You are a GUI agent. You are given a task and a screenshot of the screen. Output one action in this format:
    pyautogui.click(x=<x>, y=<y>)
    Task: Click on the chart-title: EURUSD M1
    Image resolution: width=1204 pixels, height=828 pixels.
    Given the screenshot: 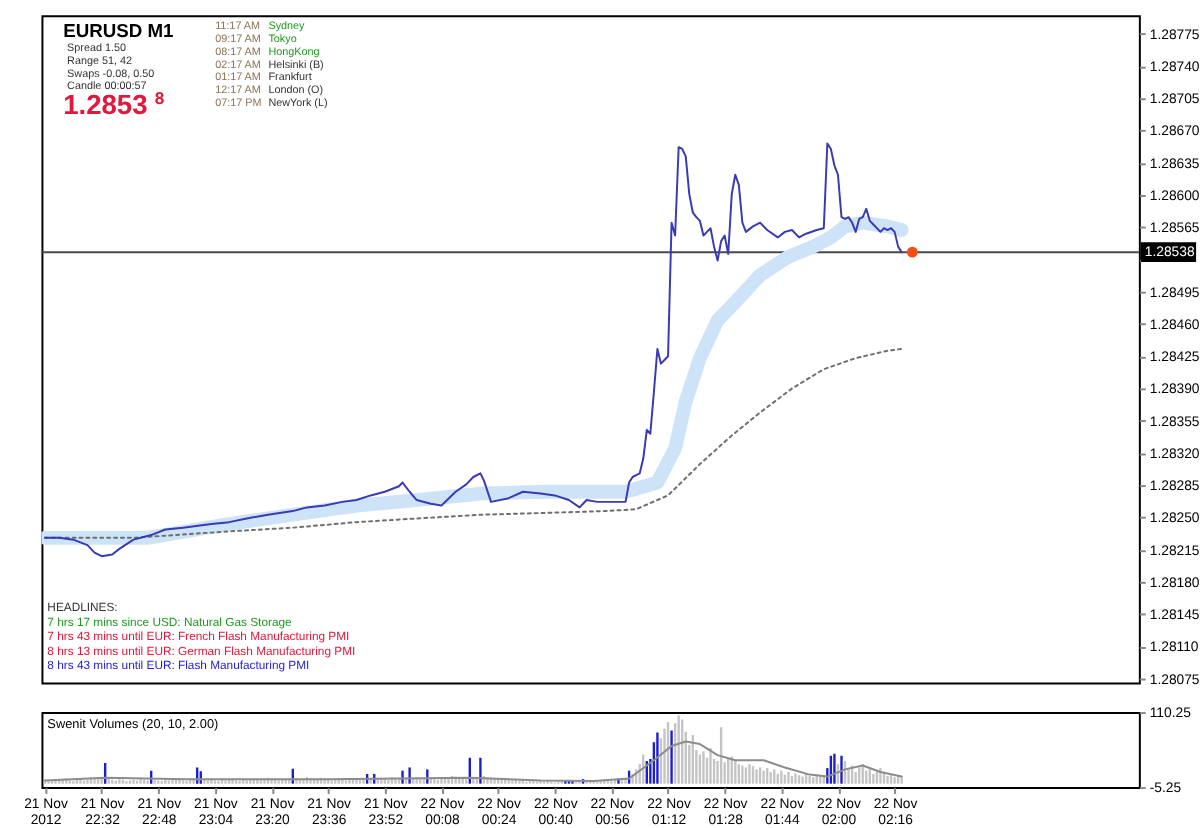 What is the action you would take?
    pyautogui.click(x=118, y=31)
    